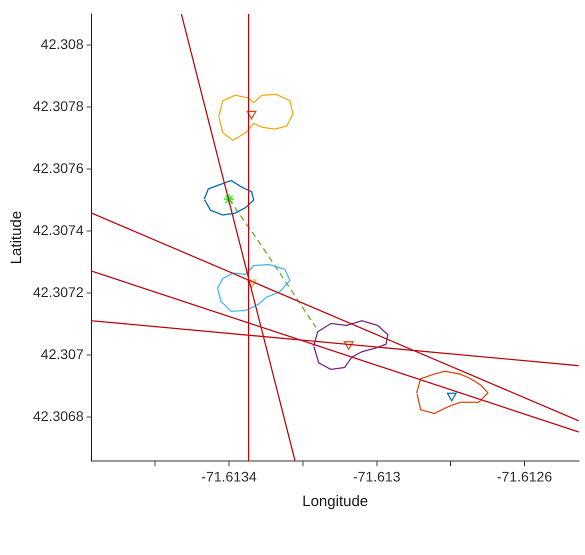 The height and width of the screenshot is (555, 585). I want to click on y-tick-label: 42.3074, so click(58, 230).